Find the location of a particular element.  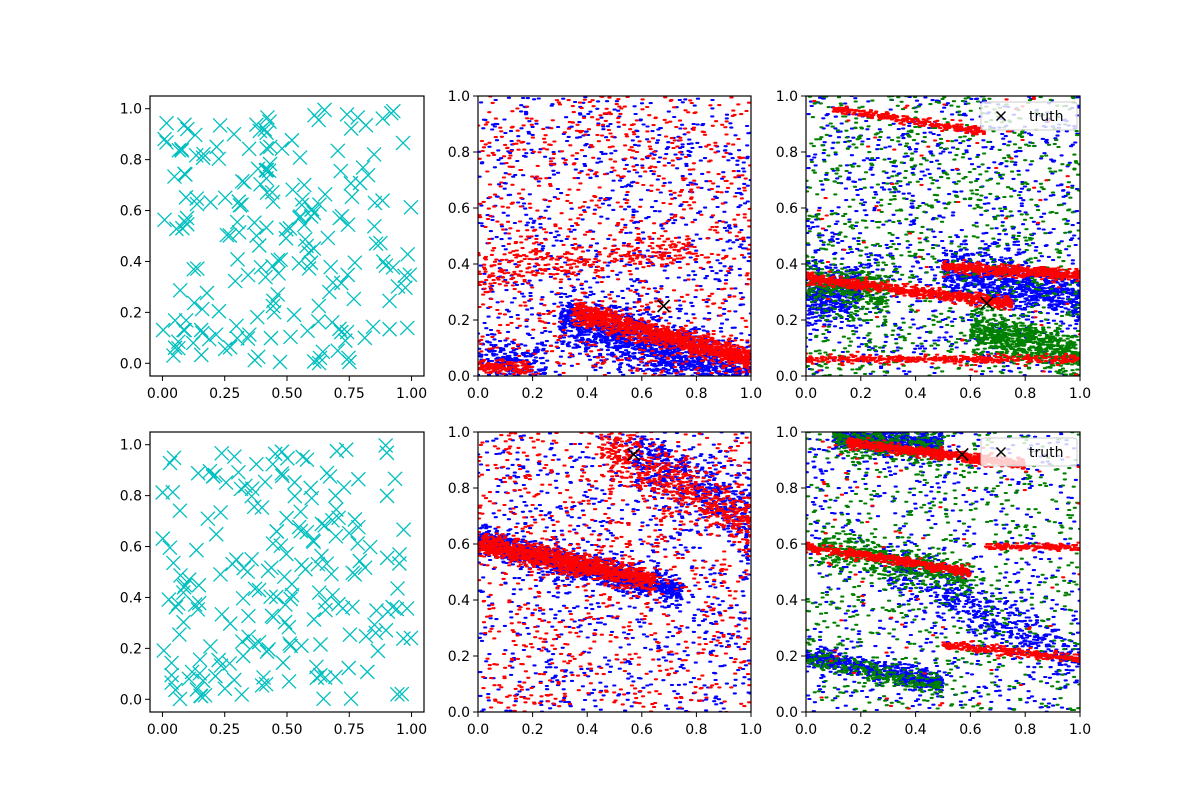

x-tick-label: 1.0 is located at coordinates (751, 394).